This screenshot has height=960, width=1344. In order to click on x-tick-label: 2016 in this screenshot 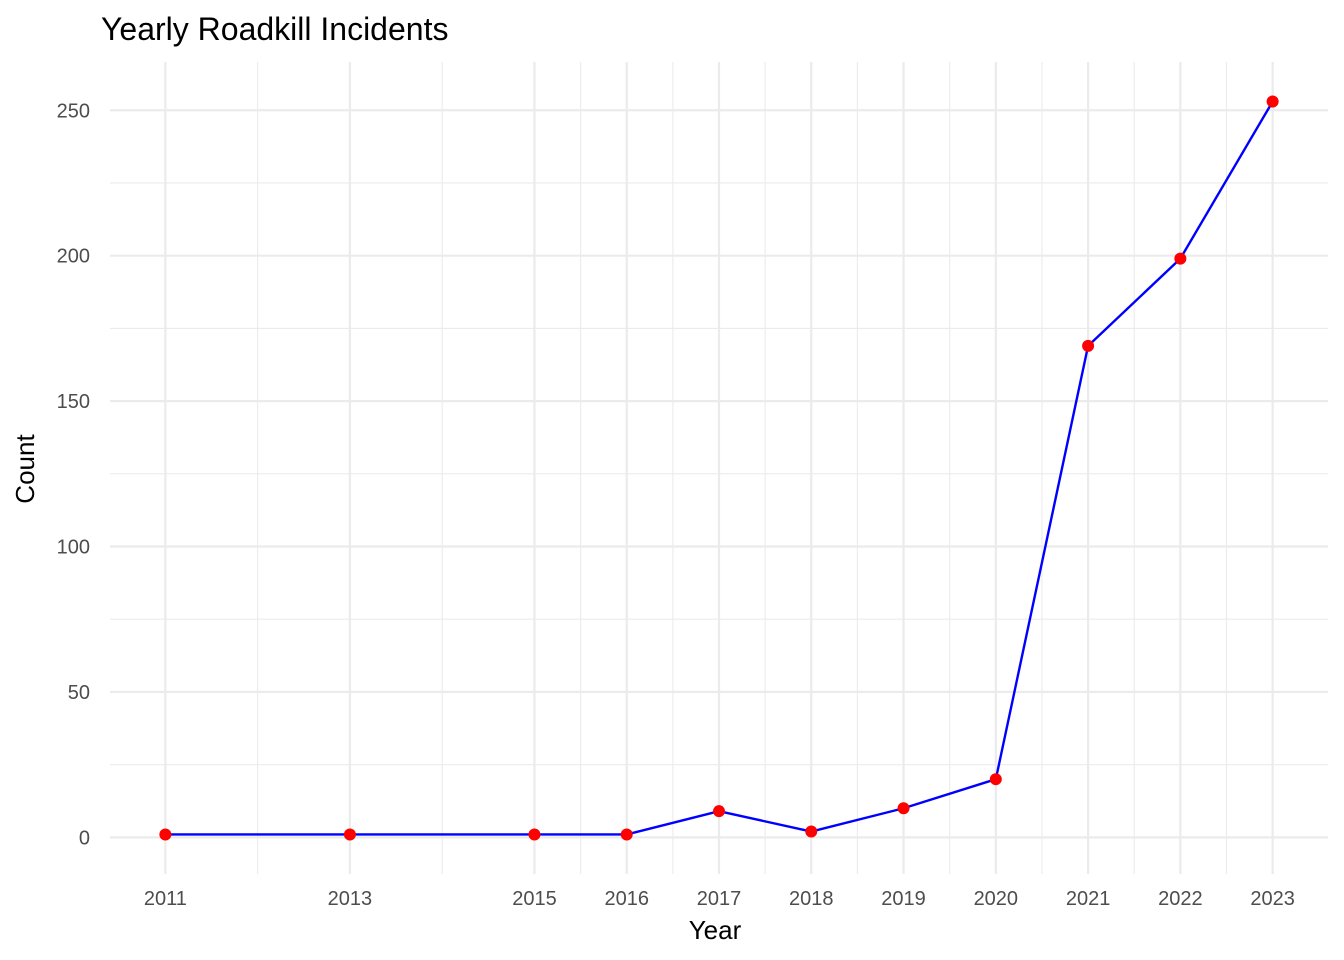, I will do `click(626, 899)`.